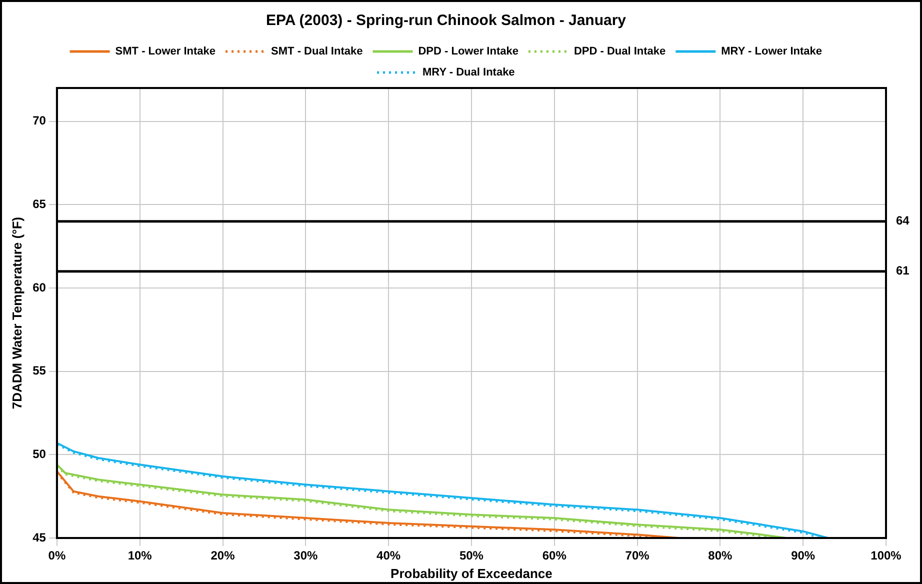 The width and height of the screenshot is (922, 584). Describe the element at coordinates (388, 555) in the screenshot. I see `x-tick-label: 40%` at that location.